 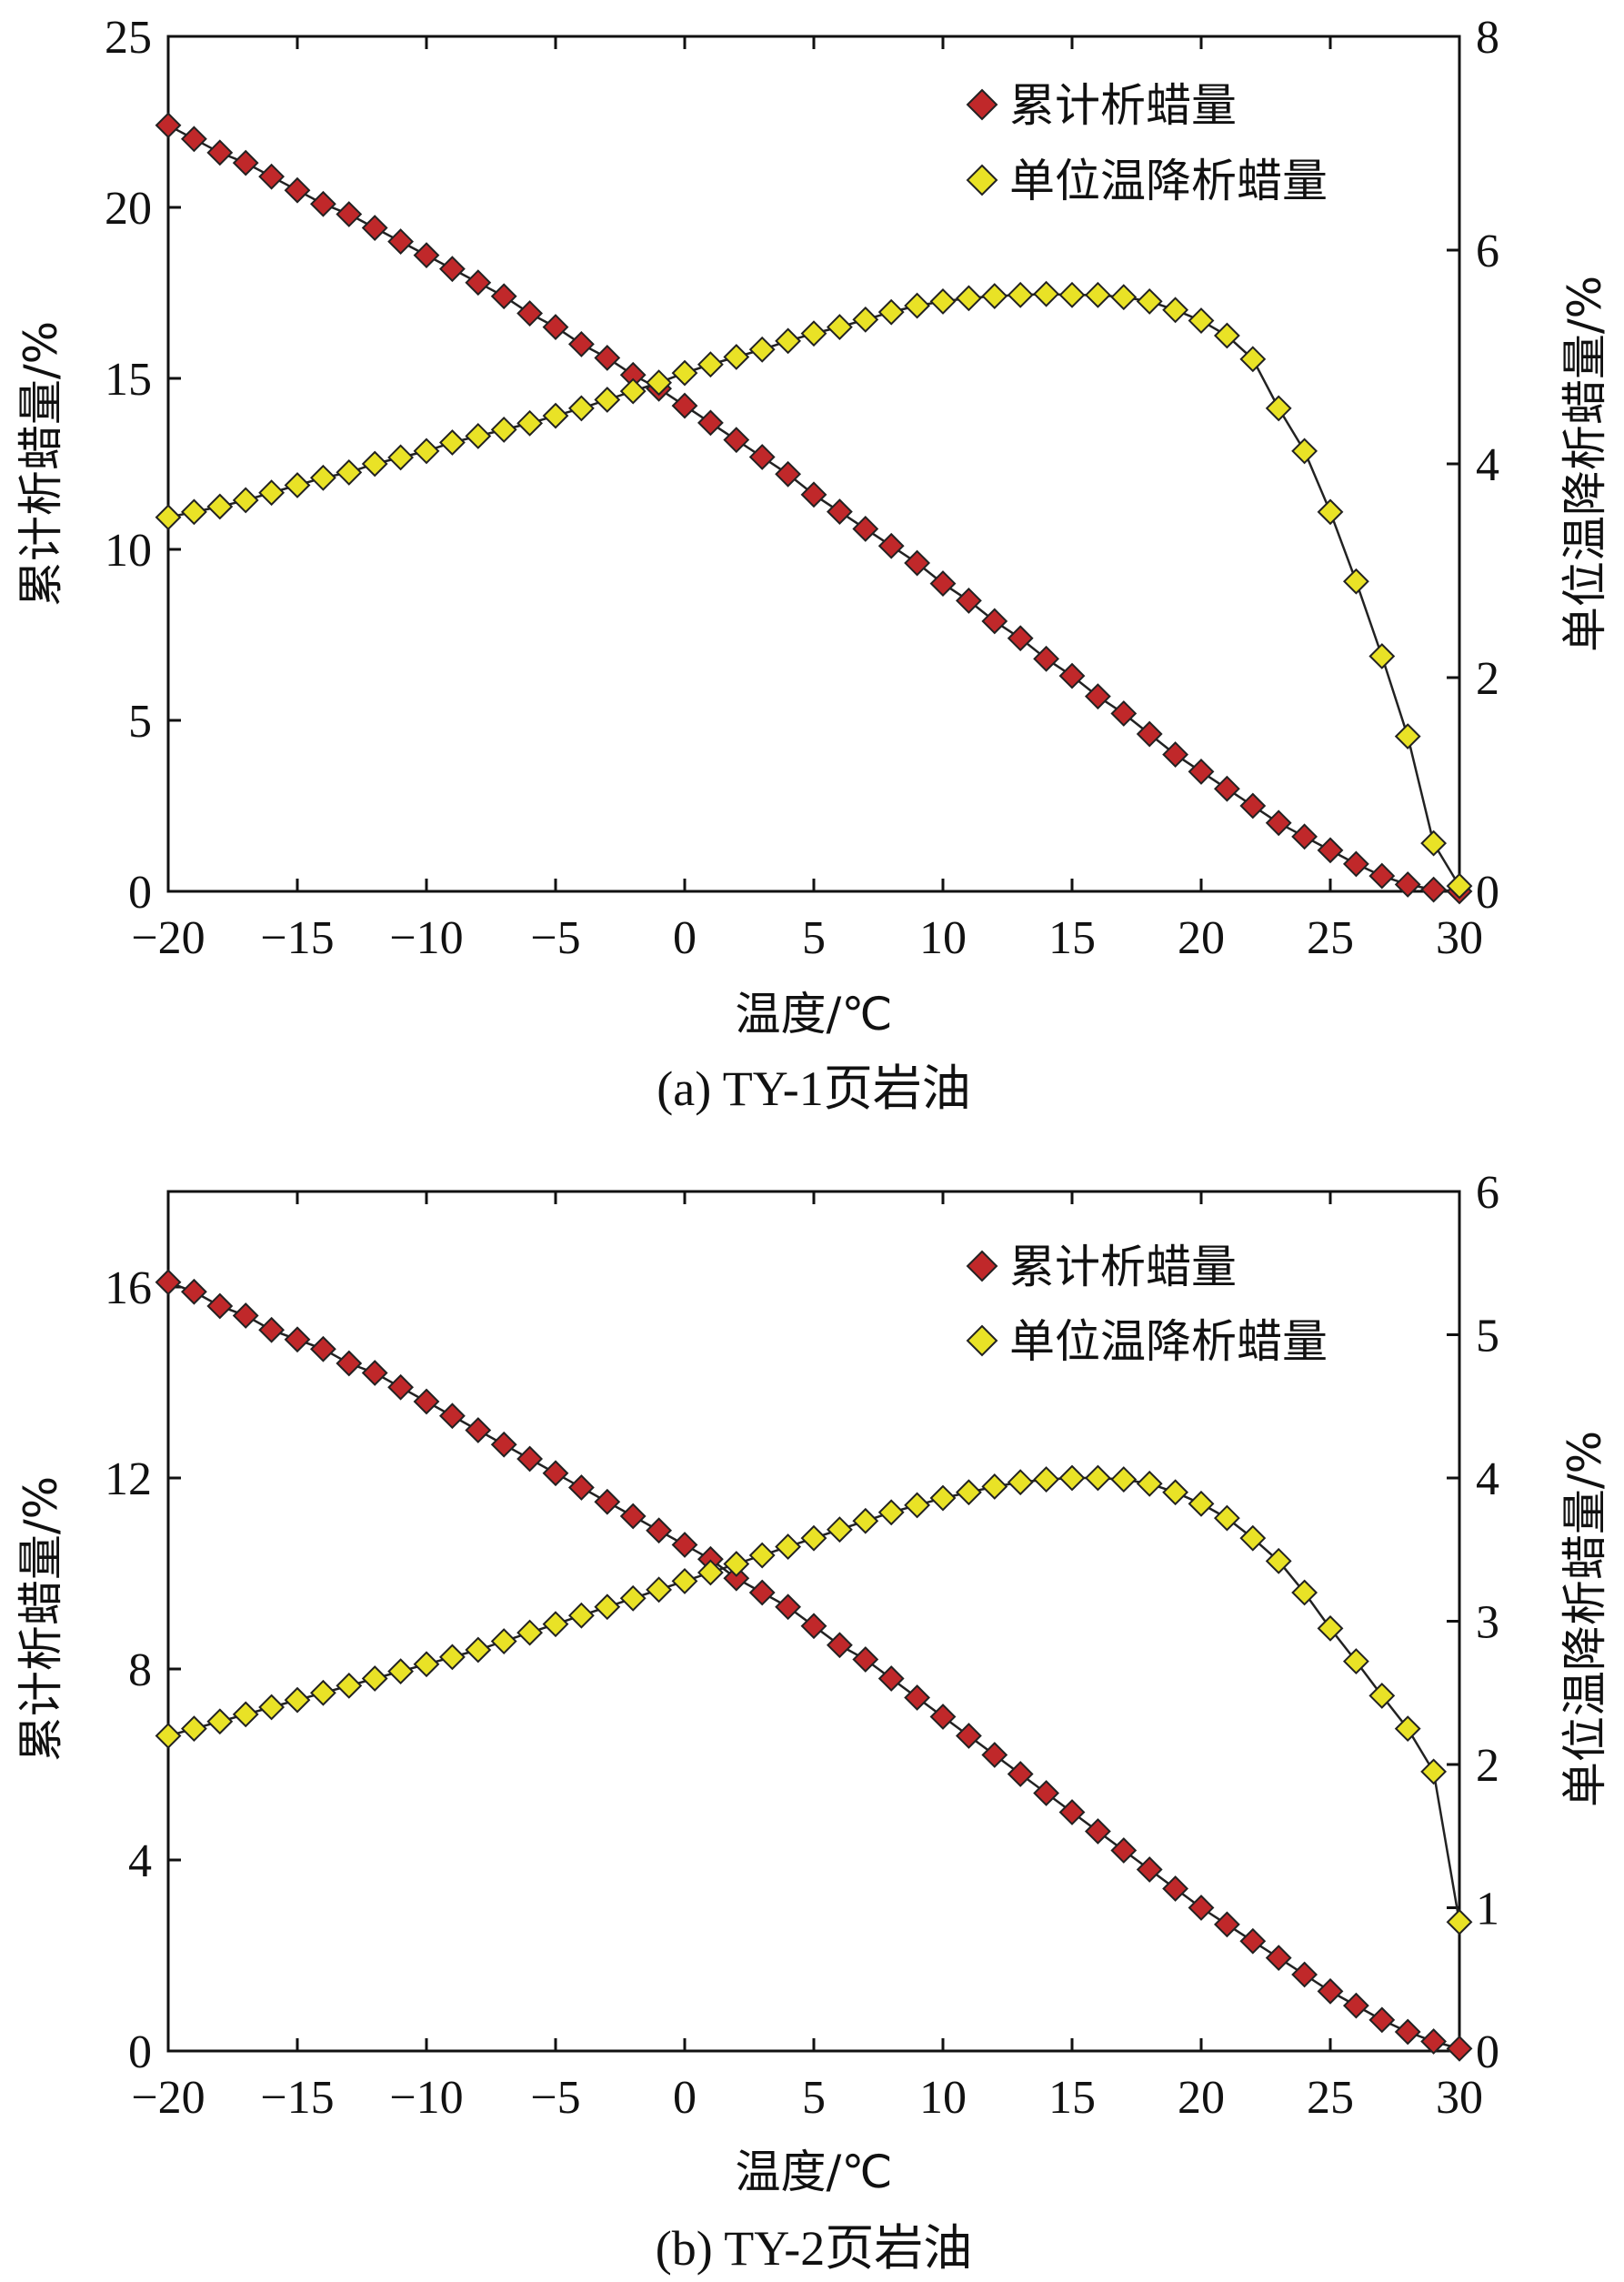 What do you see at coordinates (1201, 938) in the screenshot?
I see `x-tick-label: 20` at bounding box center [1201, 938].